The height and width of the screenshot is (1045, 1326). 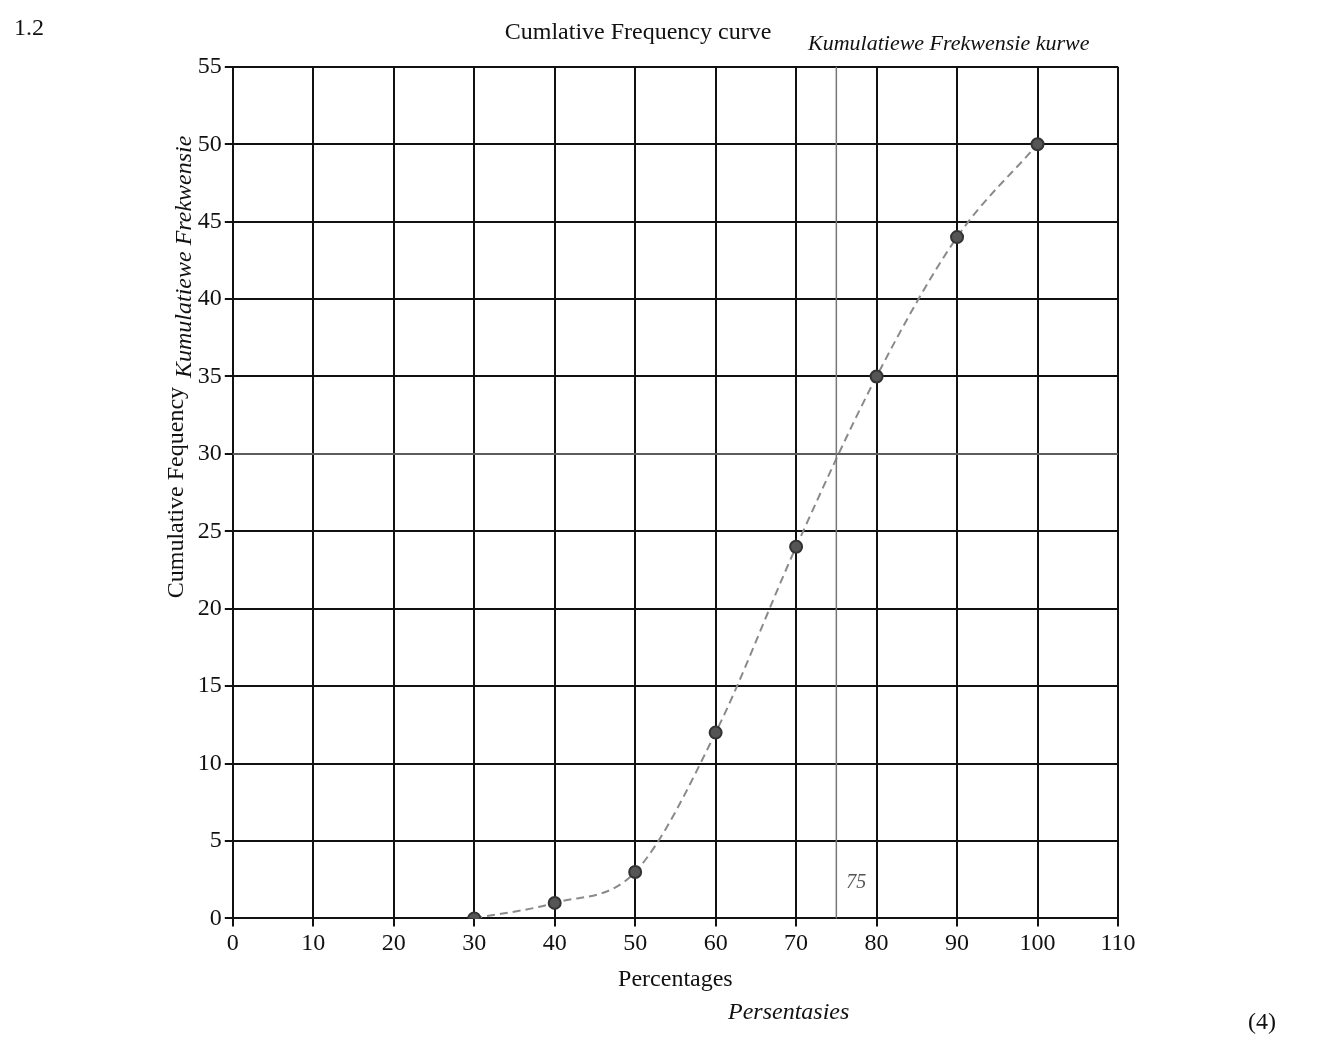 I want to click on x-tick-label: 100, so click(x=1037, y=942).